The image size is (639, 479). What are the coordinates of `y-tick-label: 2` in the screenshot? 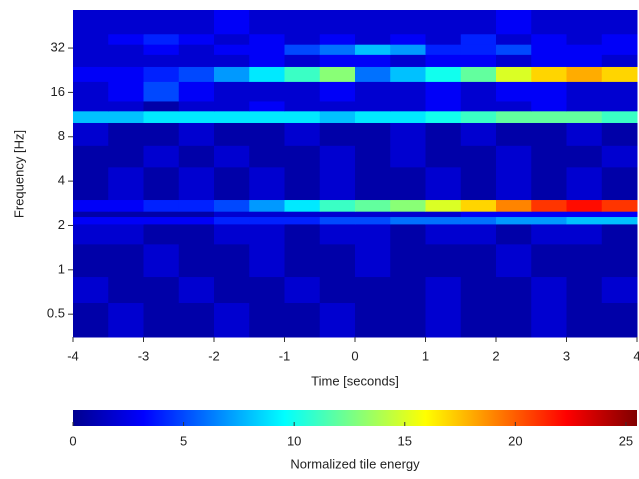 It's located at (61, 224).